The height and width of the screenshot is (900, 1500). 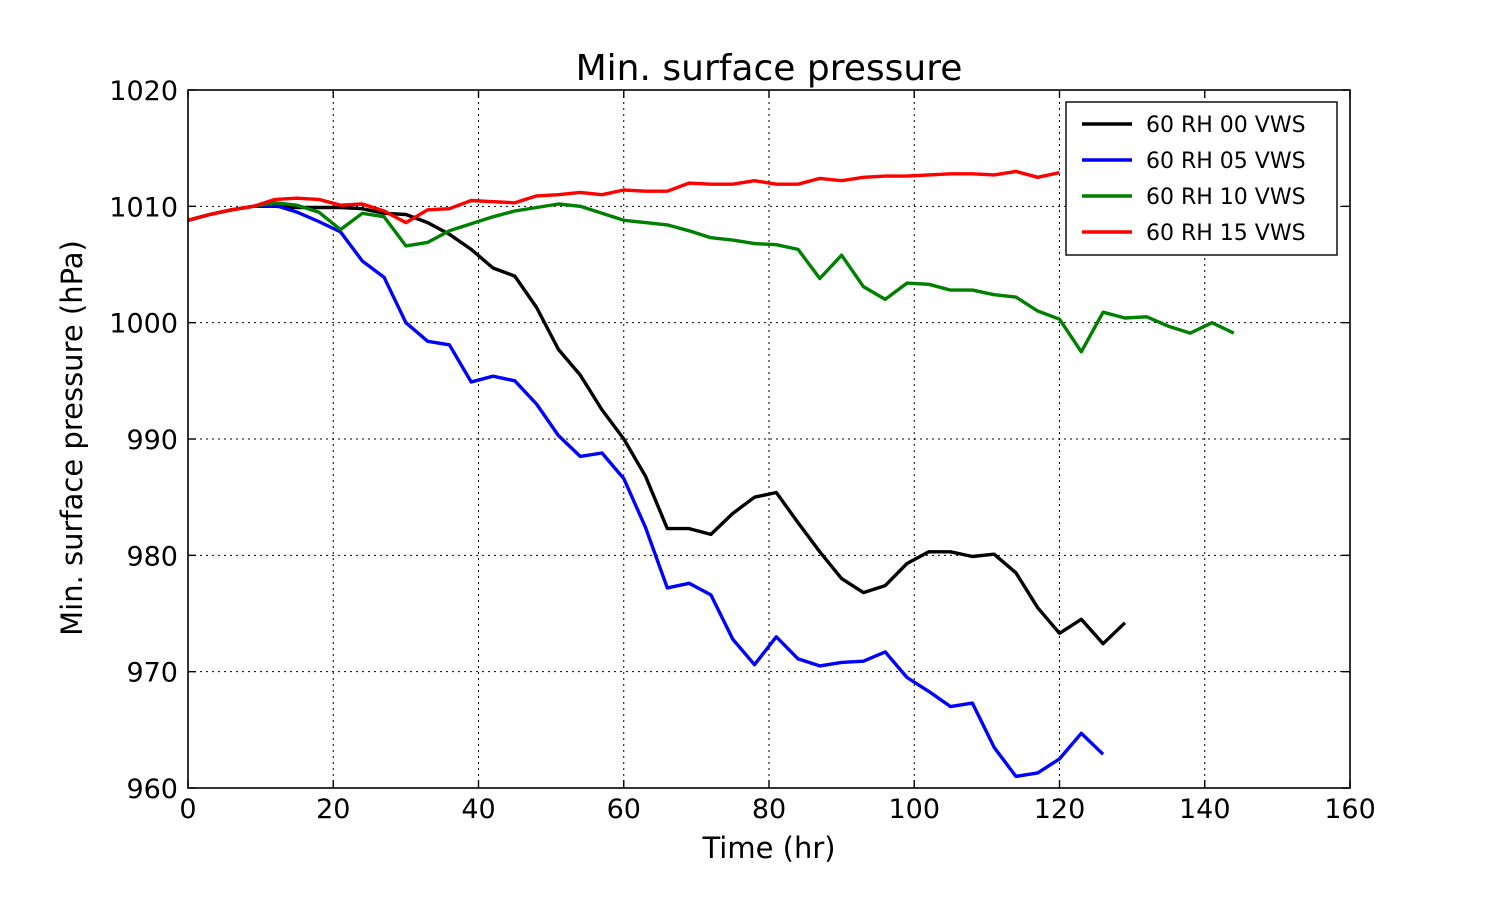 I want to click on x-tick-label: 60, so click(x=624, y=809).